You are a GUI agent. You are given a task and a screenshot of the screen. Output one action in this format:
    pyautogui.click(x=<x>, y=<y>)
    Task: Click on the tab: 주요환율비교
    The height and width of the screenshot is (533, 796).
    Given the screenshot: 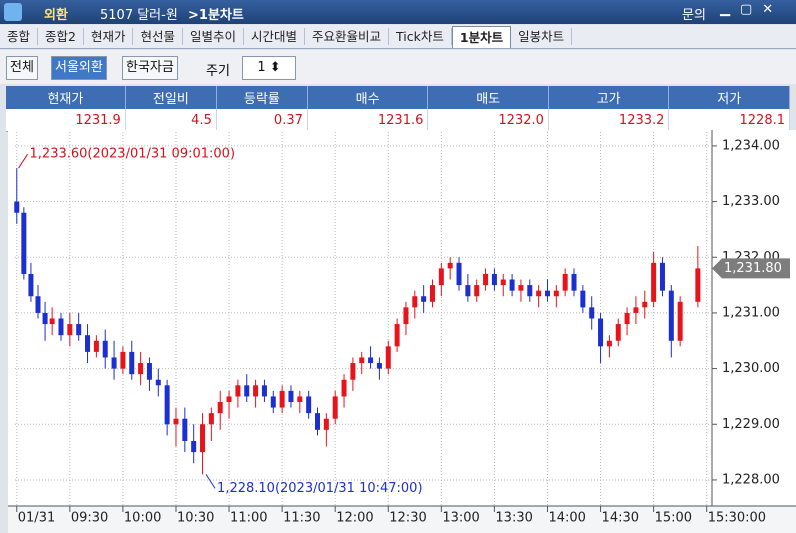 What is the action you would take?
    pyautogui.click(x=347, y=36)
    